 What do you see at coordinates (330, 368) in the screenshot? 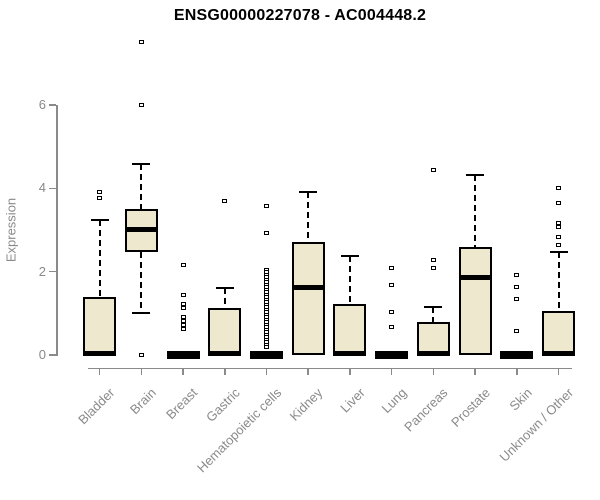
I see `x-axis-line` at bounding box center [330, 368].